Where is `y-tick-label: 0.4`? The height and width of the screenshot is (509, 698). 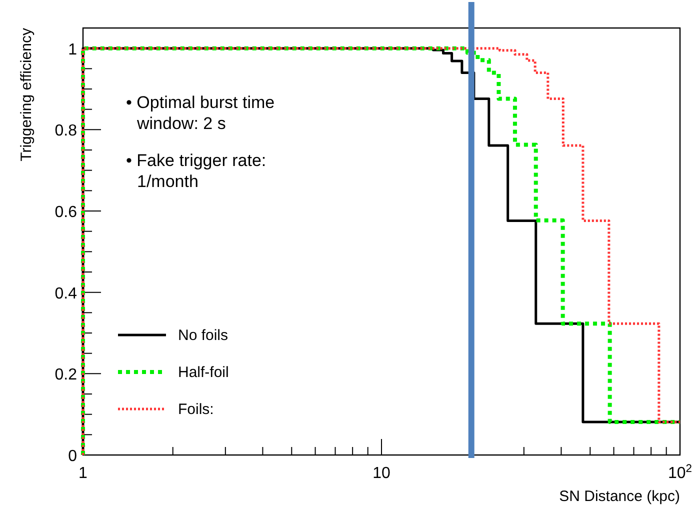
y-tick-label: 0.4 is located at coordinates (66, 293).